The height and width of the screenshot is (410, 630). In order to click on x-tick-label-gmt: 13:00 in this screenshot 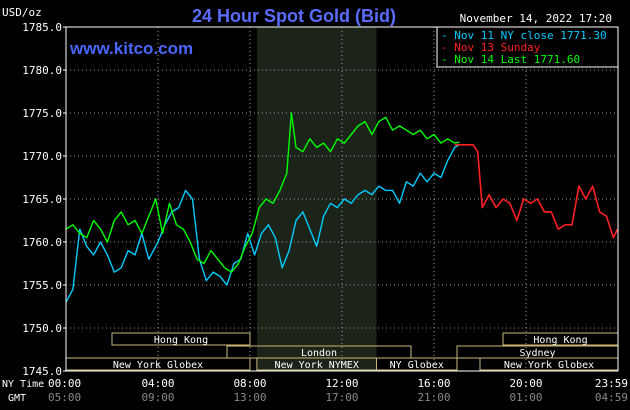, I will do `click(249, 397)`.